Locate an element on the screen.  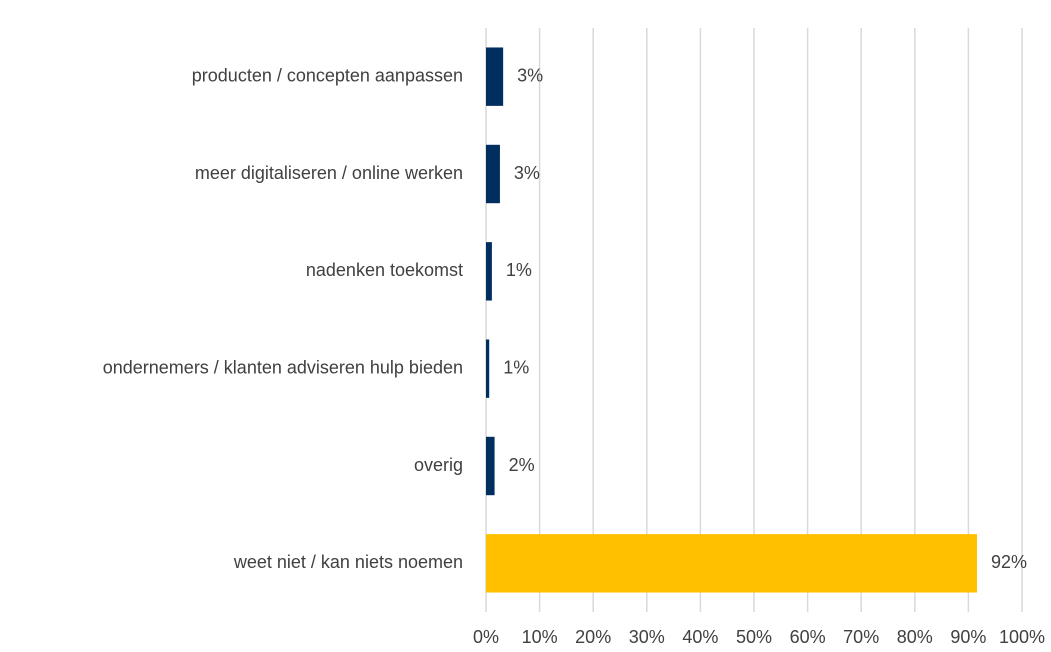
x-tick-label: 50% is located at coordinates (754, 637).